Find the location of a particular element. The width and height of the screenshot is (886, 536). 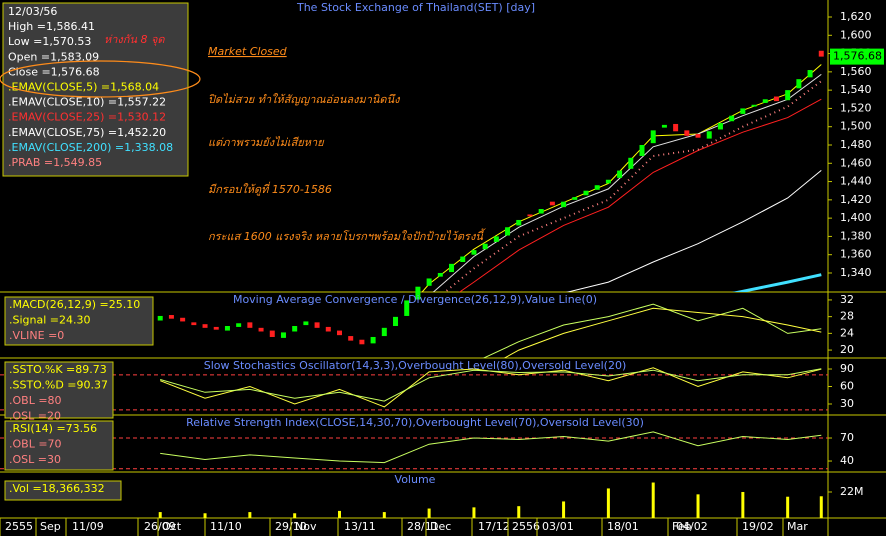

info-line: Open =1,583.09 is located at coordinates (53, 56).